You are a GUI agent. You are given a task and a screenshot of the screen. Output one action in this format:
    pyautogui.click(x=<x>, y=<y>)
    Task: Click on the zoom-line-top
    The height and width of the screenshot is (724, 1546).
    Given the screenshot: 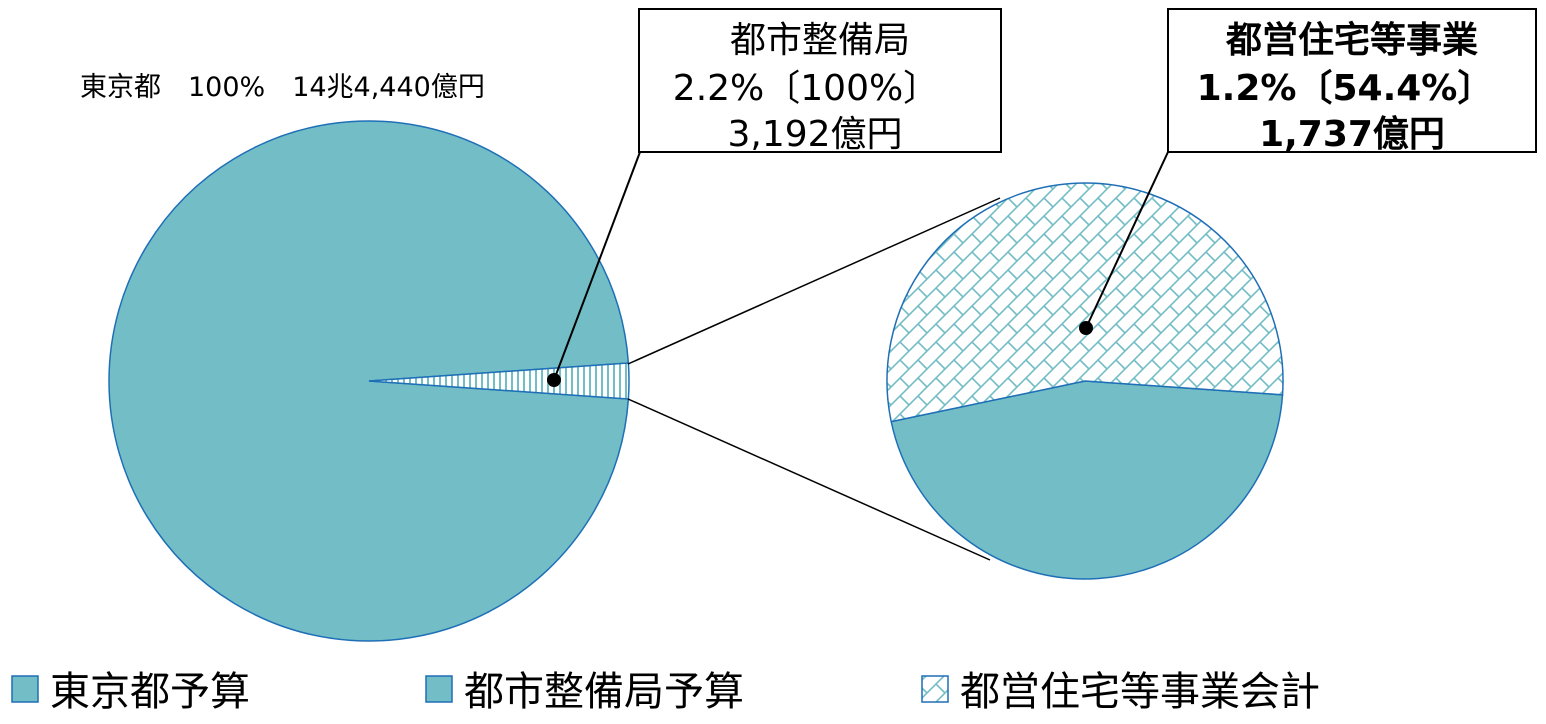 What is the action you would take?
    pyautogui.click(x=814, y=281)
    